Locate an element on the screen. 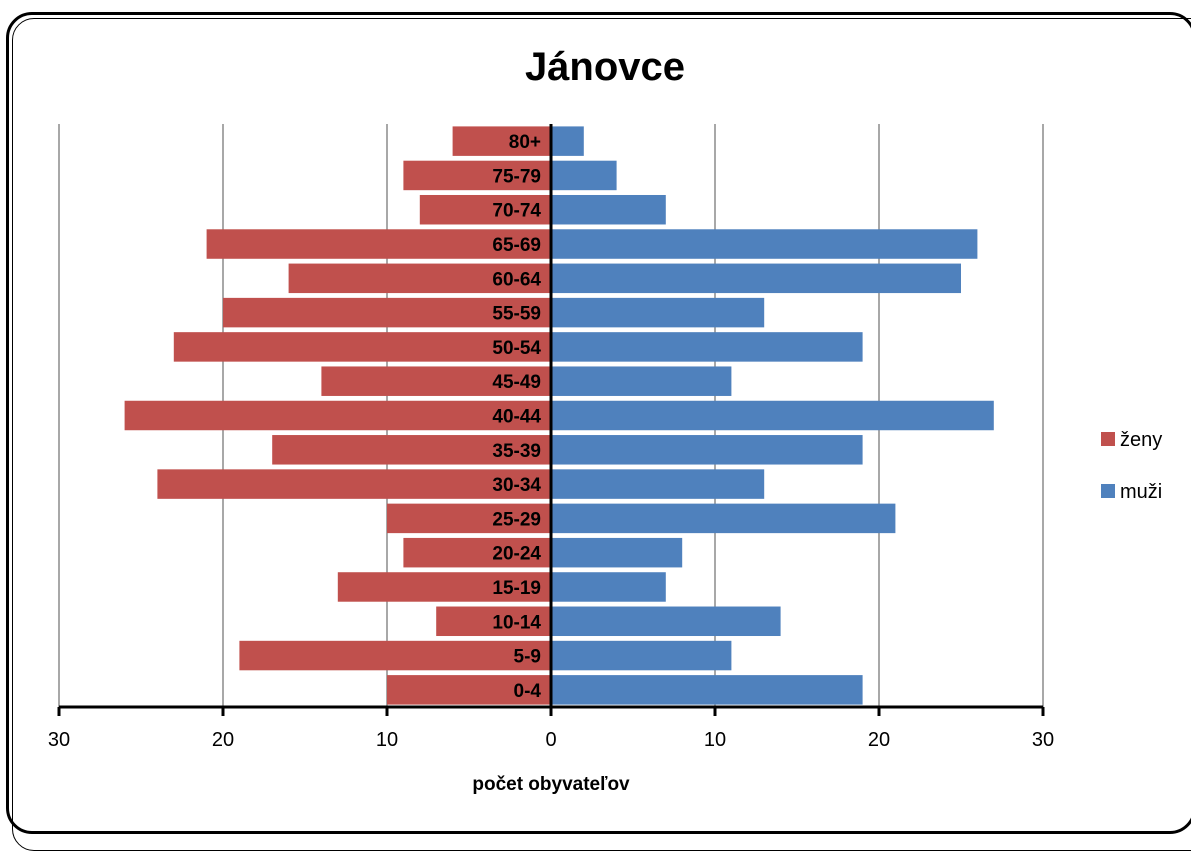  category-label: 5-9 is located at coordinates (527, 657).